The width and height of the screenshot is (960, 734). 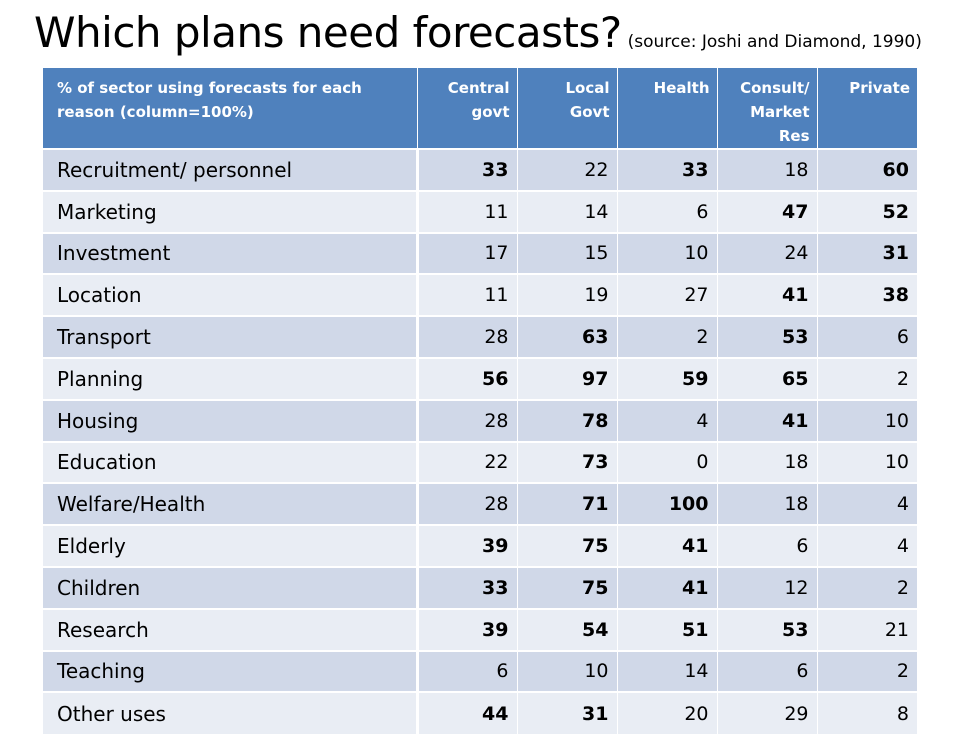 I want to click on header-central-govt: Central govt, so click(x=467, y=108).